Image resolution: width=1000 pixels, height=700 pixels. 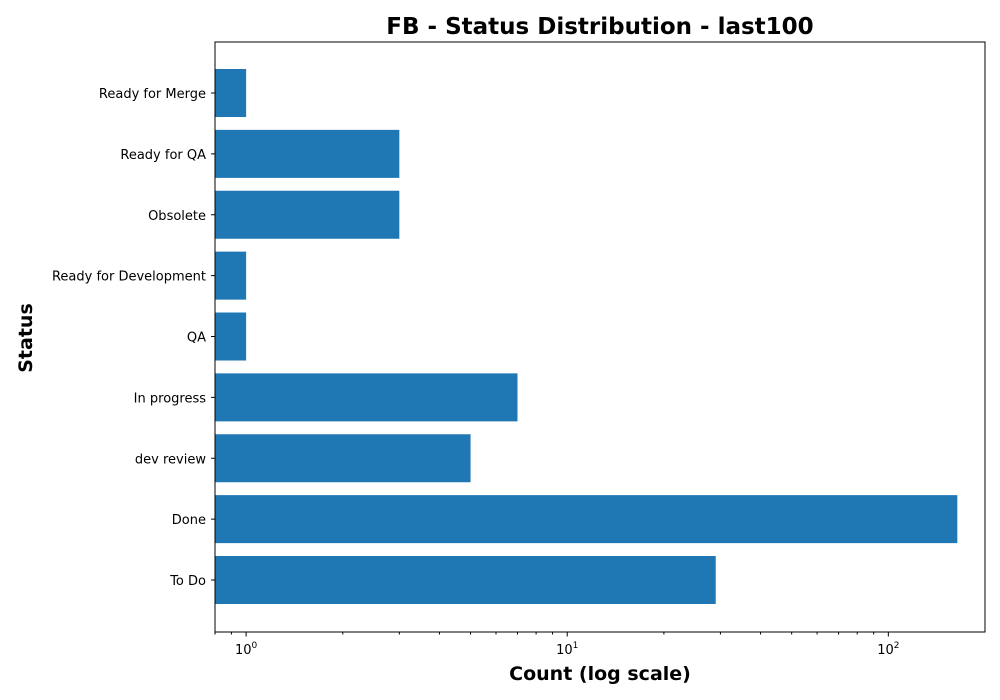 I want to click on bar-obsolete, so click(x=307, y=214).